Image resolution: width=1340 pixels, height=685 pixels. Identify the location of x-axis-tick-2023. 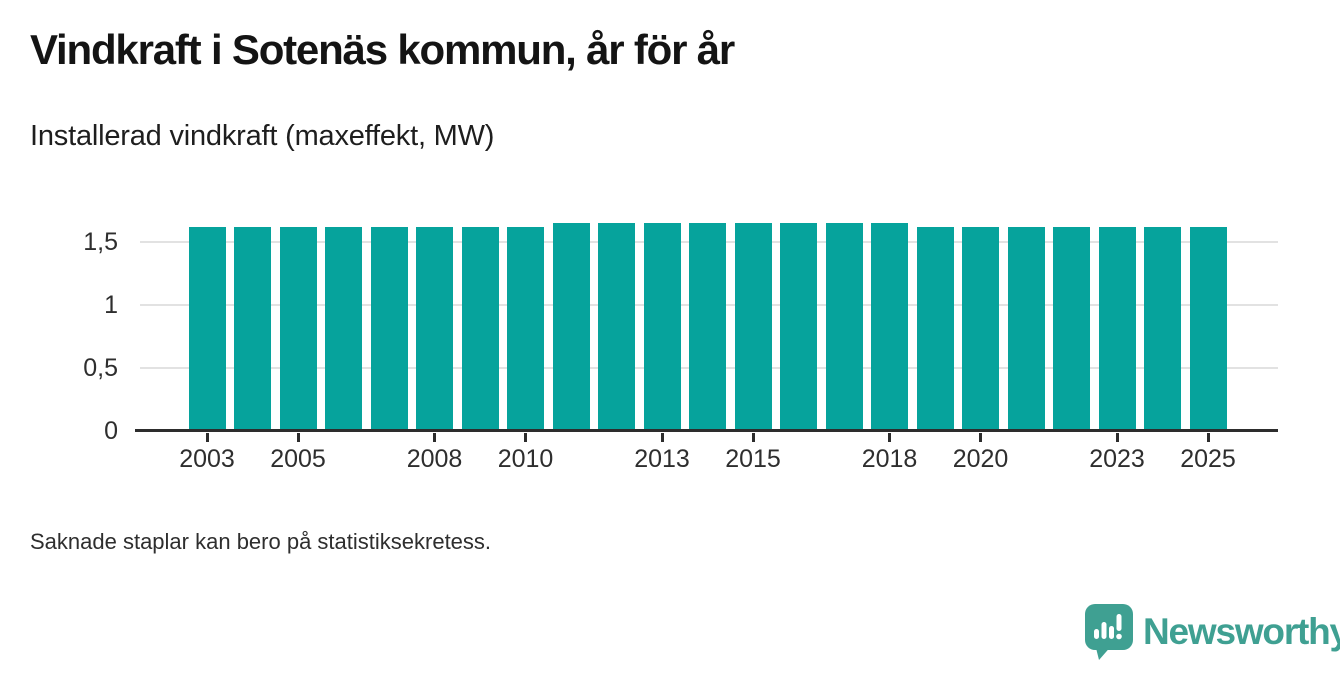
(1117, 437).